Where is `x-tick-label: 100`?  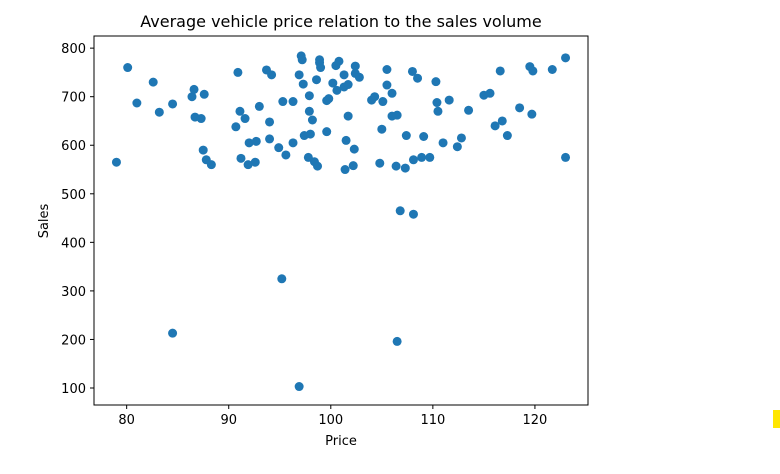 x-tick-label: 100 is located at coordinates (330, 420).